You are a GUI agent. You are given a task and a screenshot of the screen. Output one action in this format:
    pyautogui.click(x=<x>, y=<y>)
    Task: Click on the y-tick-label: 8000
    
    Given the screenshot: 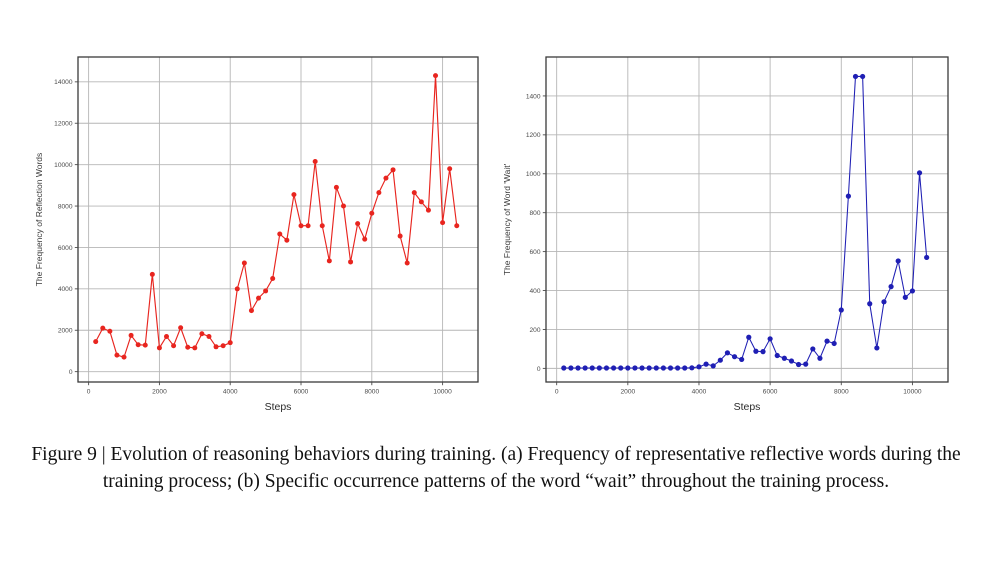 What is the action you would take?
    pyautogui.click(x=65, y=206)
    